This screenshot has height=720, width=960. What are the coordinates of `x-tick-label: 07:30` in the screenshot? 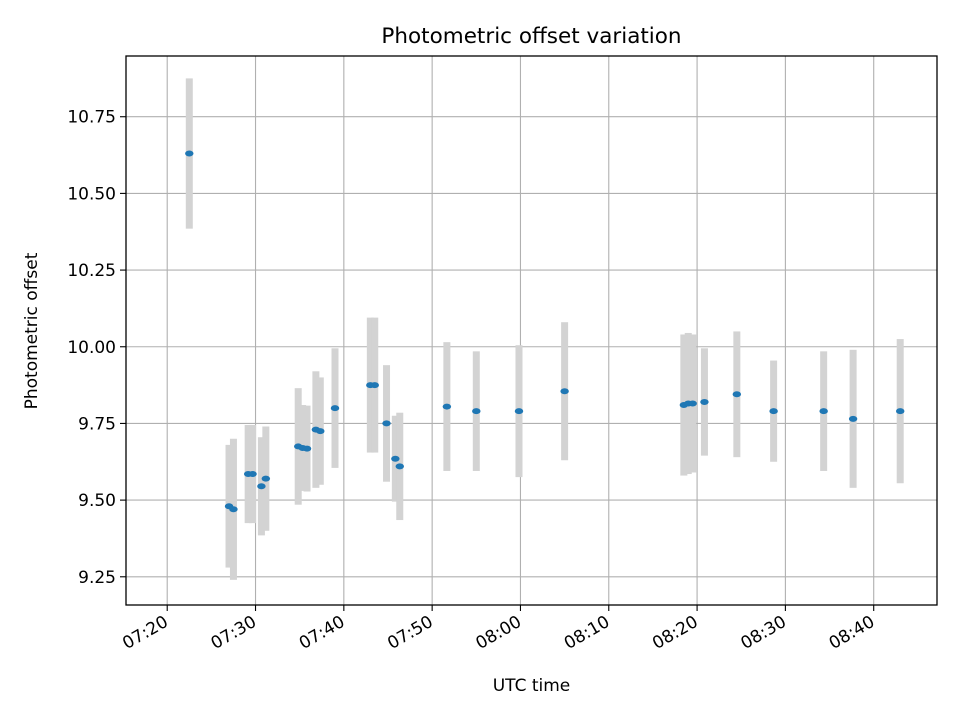 It's located at (234, 633).